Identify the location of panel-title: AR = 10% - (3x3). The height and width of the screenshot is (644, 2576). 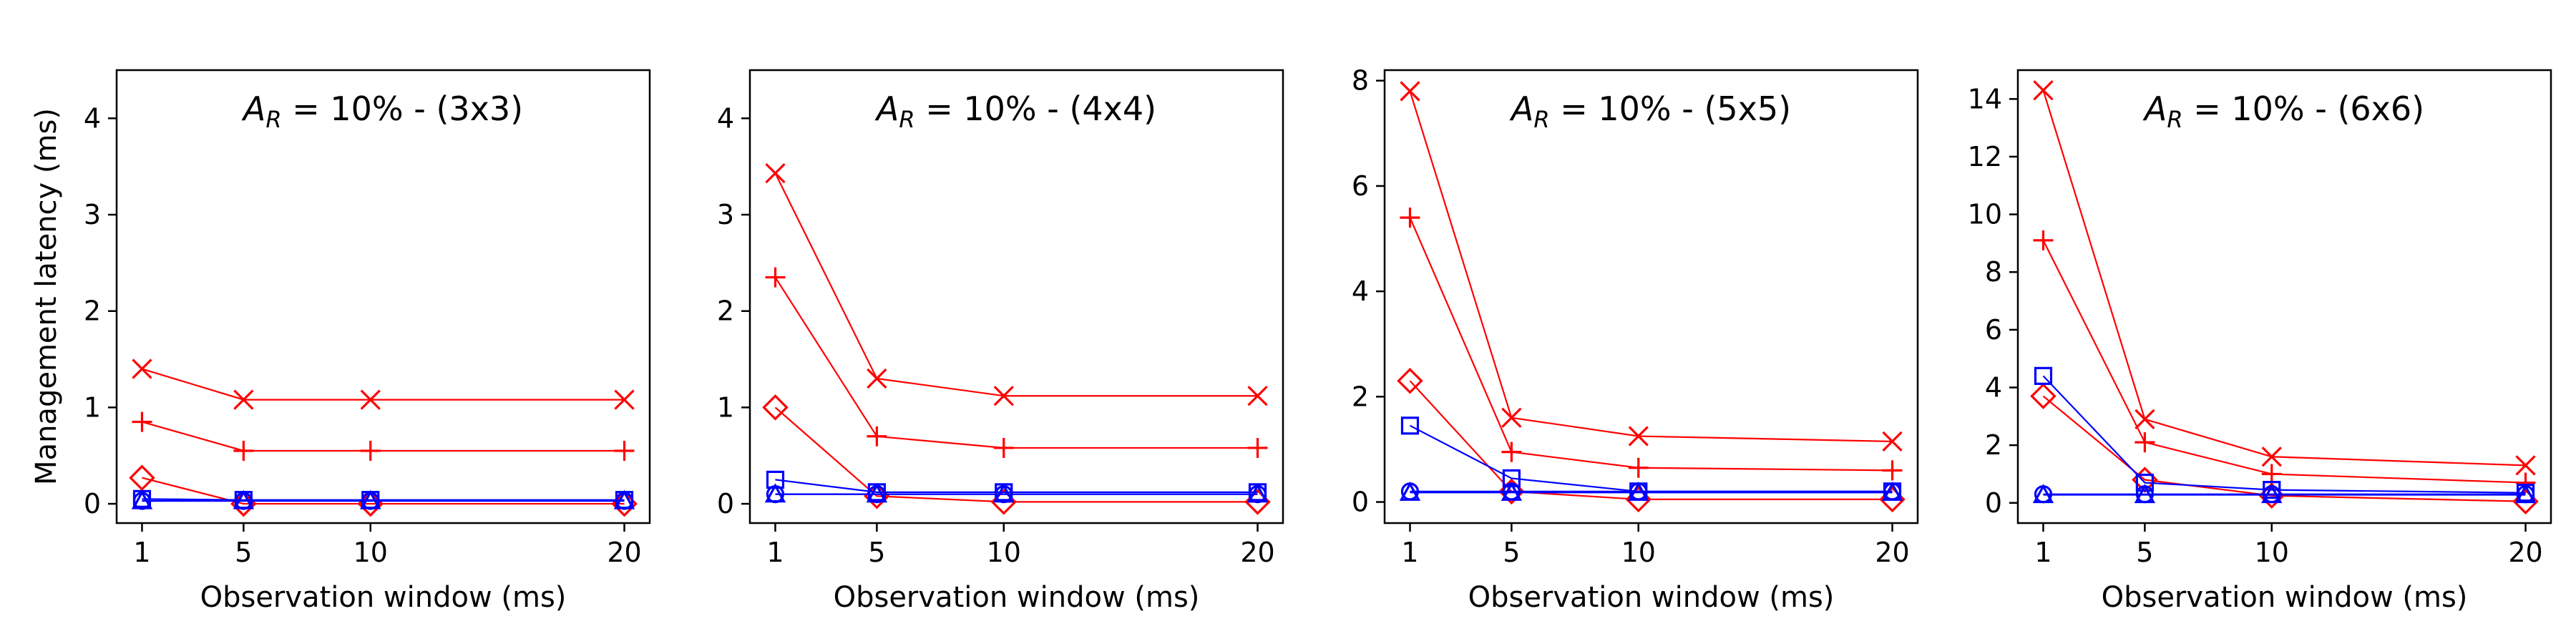
(382, 111).